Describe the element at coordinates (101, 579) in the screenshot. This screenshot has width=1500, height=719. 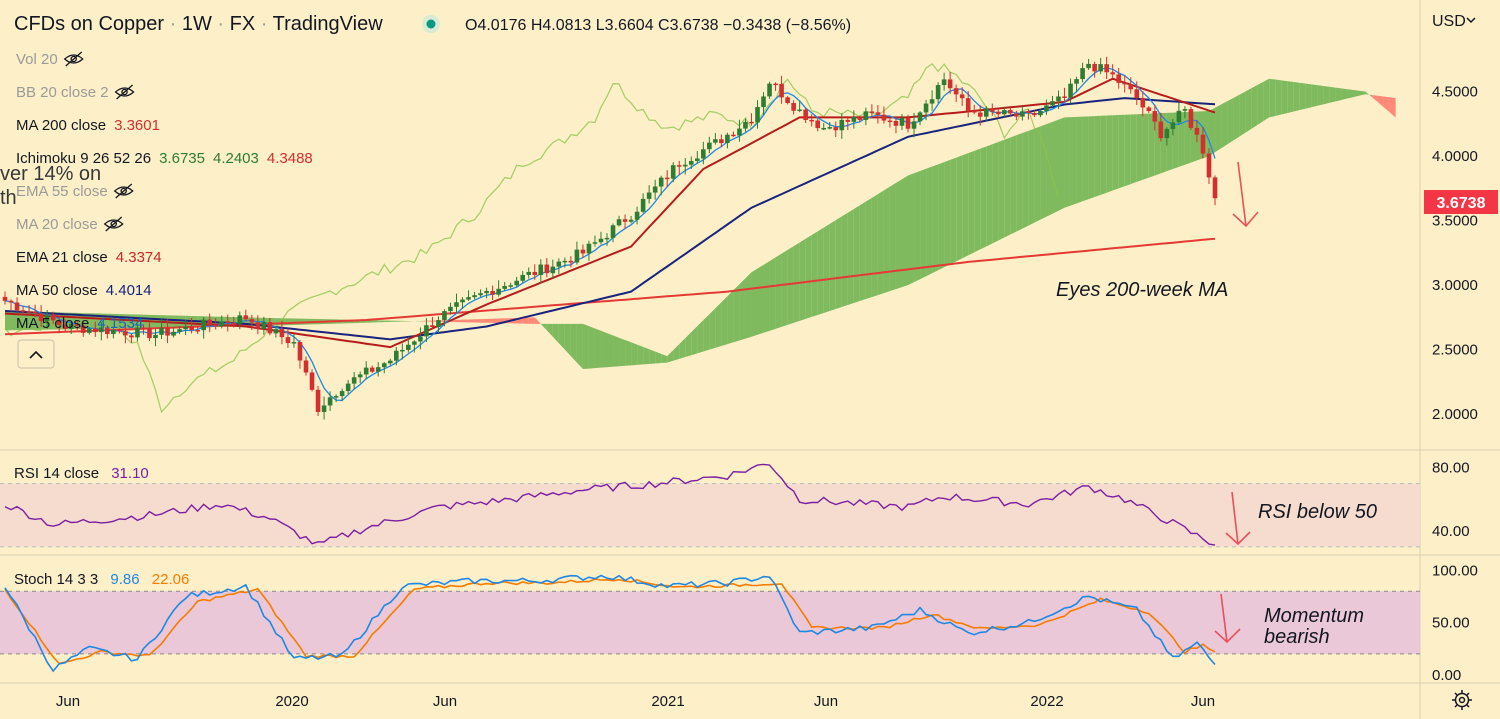
I see `stoch-legend: Stoch 14 3 3 9.86 22.06` at that location.